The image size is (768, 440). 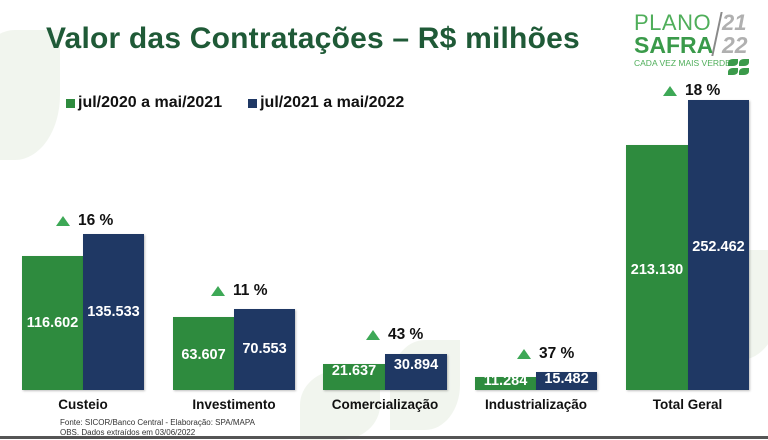 I want to click on page-title: Valor das Contratações – R$ milhões, so click(x=313, y=38).